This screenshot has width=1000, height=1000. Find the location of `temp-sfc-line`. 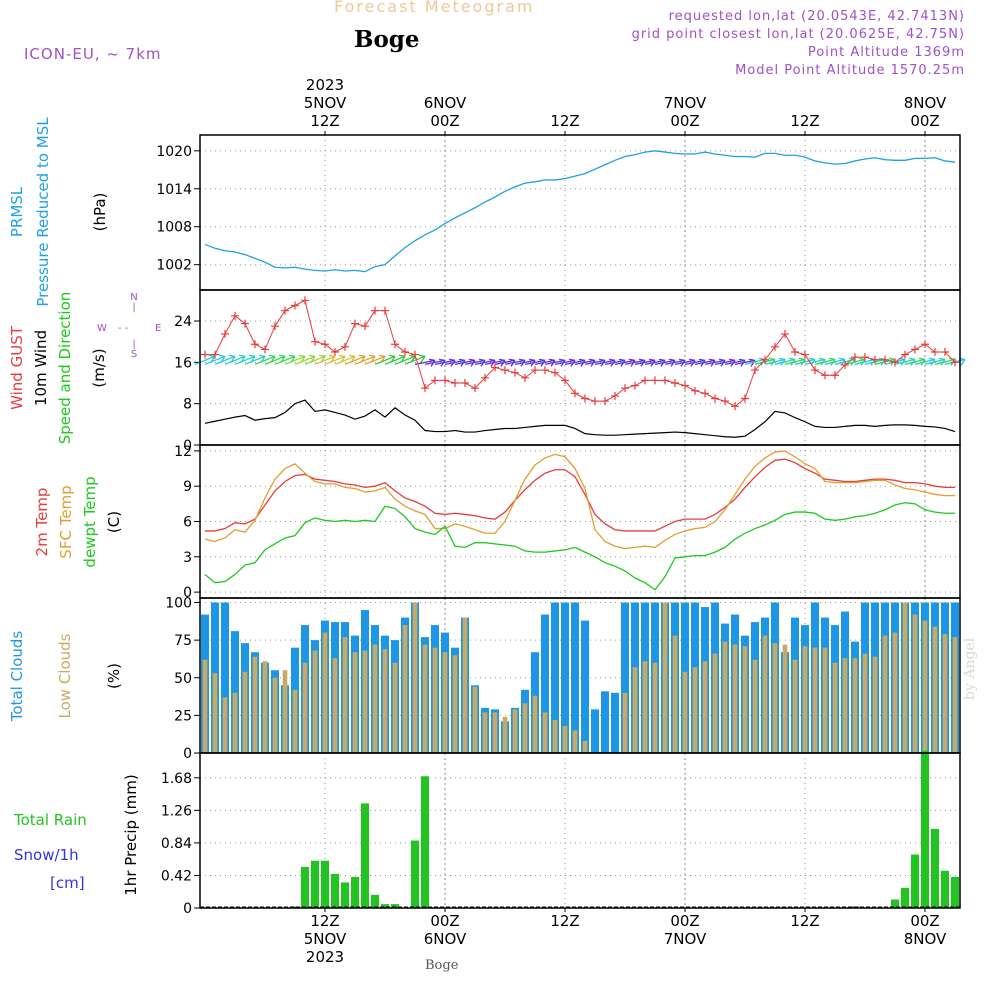

temp-sfc-line is located at coordinates (579, 500).